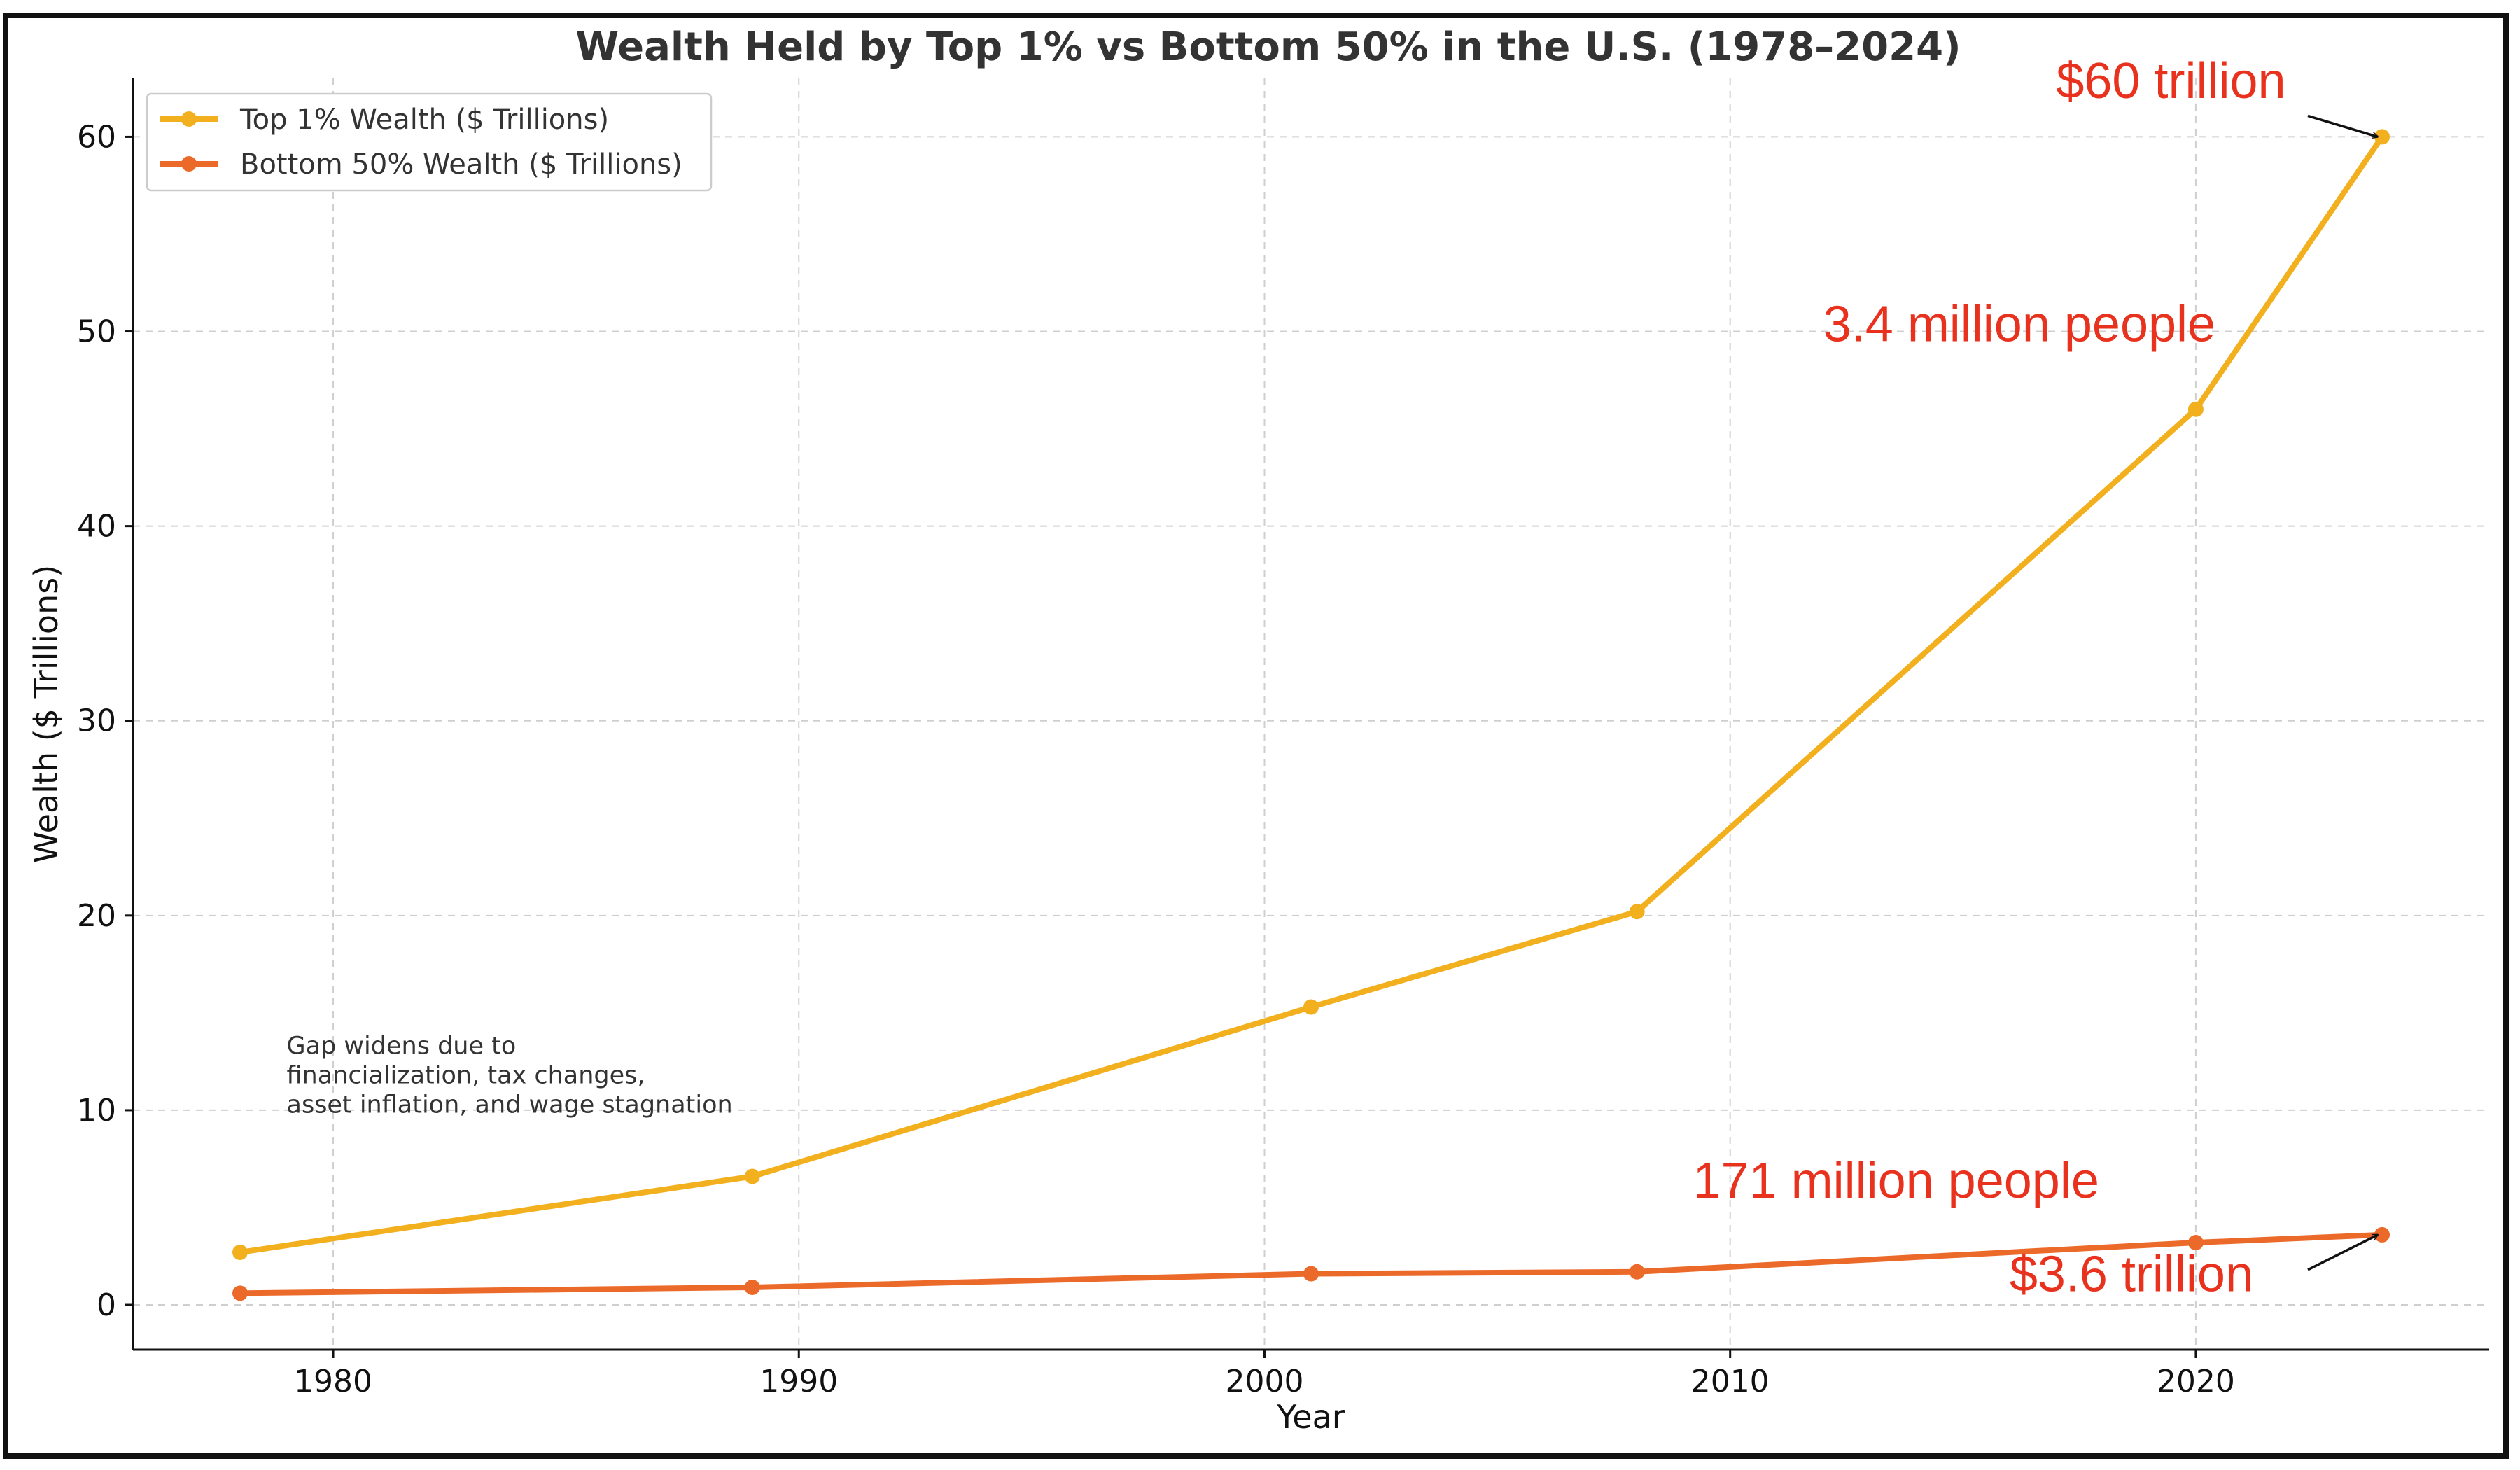 The height and width of the screenshot is (1470, 2520). Describe the element at coordinates (402, 1046) in the screenshot. I see `note-line: Gap widens due to` at that location.